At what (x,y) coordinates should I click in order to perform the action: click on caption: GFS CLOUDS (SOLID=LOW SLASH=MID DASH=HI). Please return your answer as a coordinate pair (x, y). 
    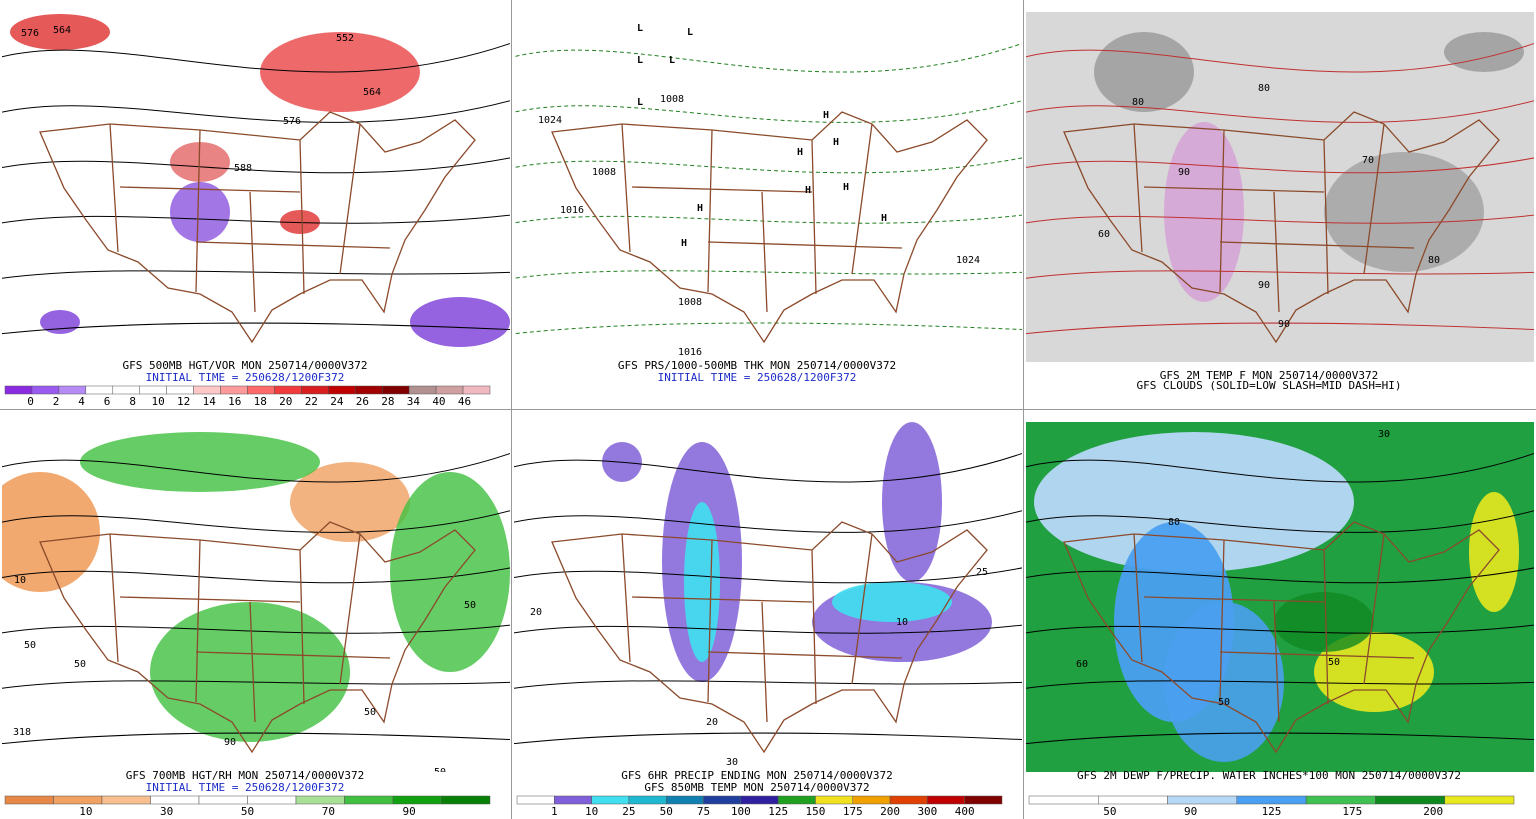
    Looking at the image, I should click on (1269, 385).